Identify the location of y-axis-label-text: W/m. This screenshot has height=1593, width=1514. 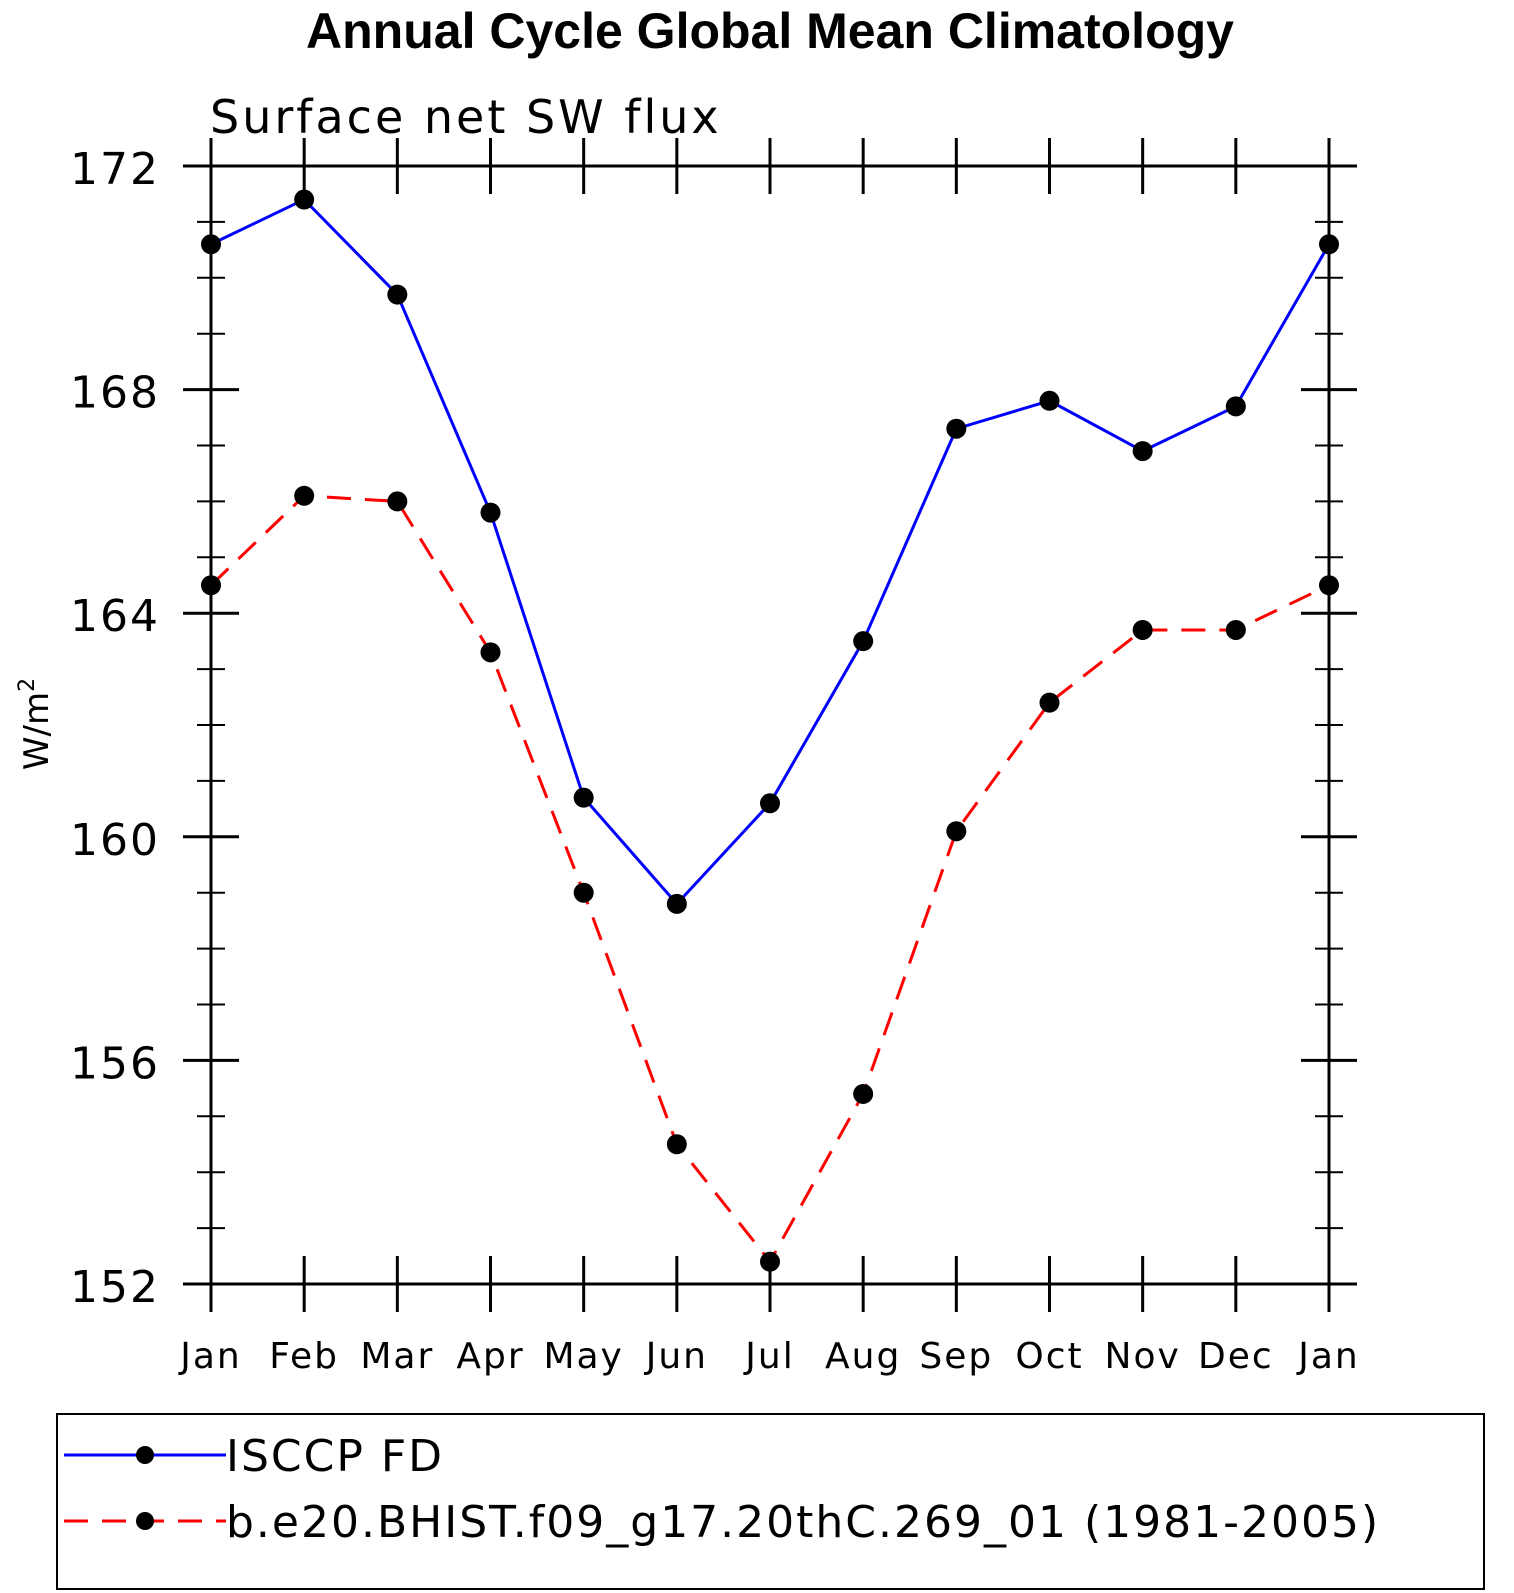
(37, 731).